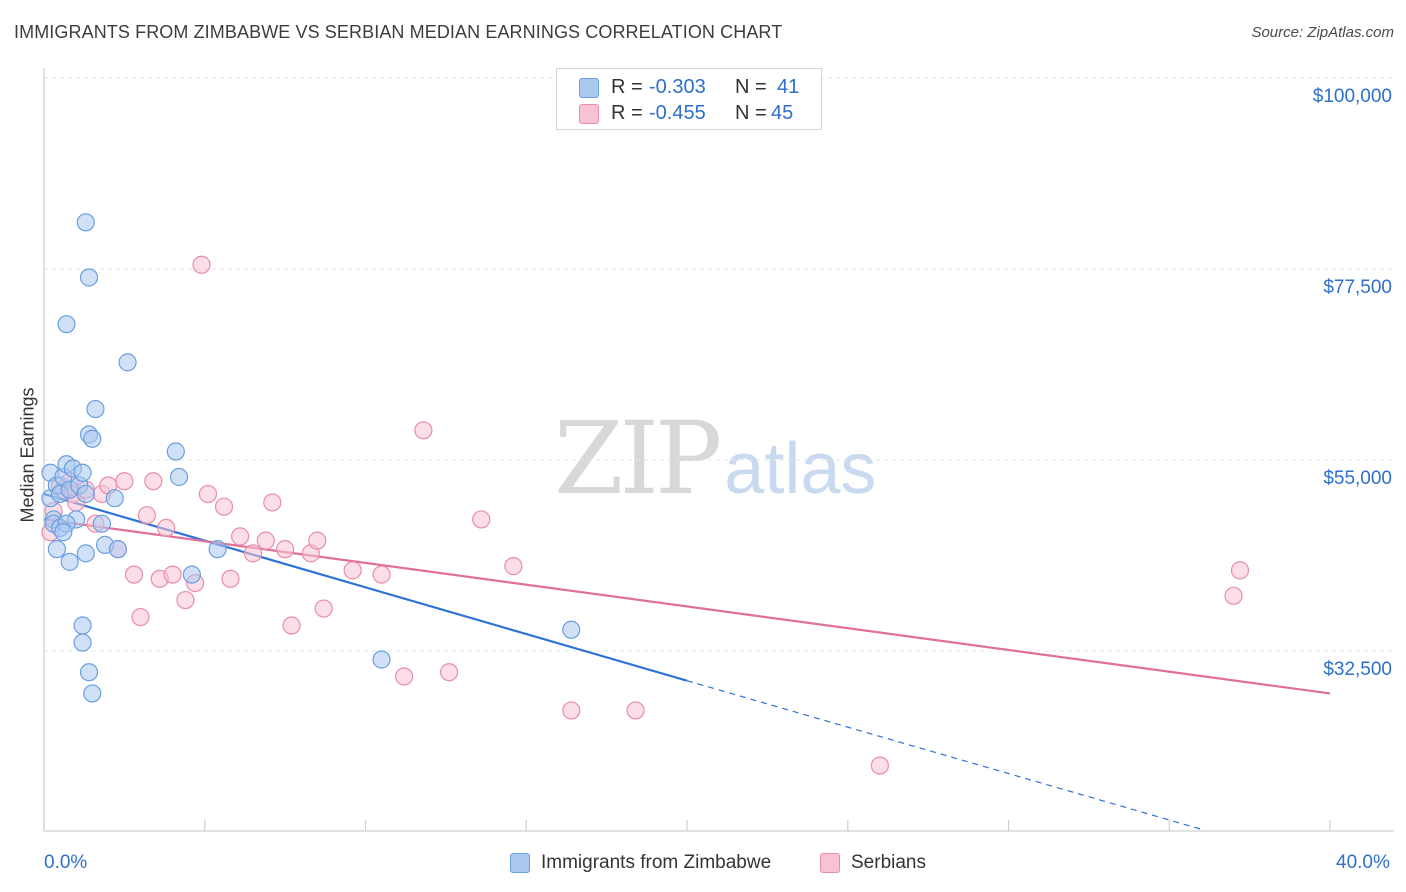 This screenshot has height=892, width=1406. I want to click on y-tick-label-77500: $77,500, so click(1357, 287).